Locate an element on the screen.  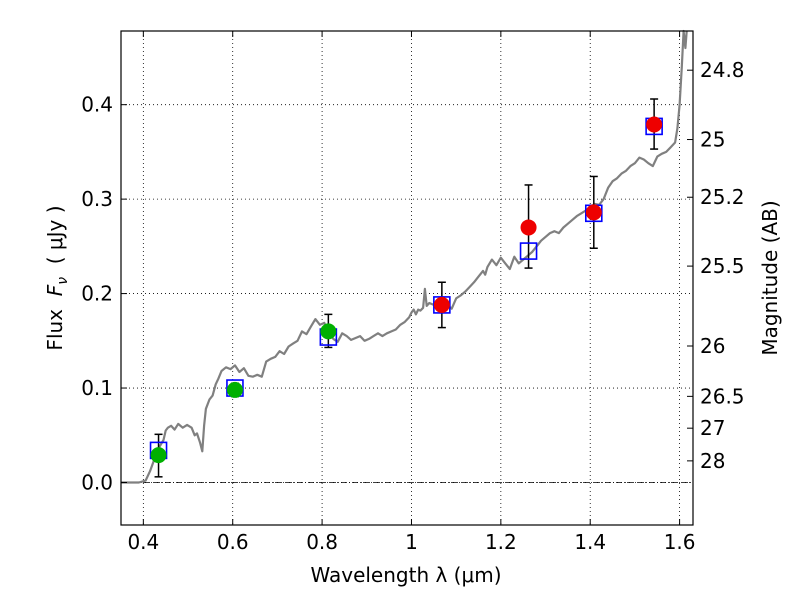
x-tick-label: 0.4 is located at coordinates (143, 542).